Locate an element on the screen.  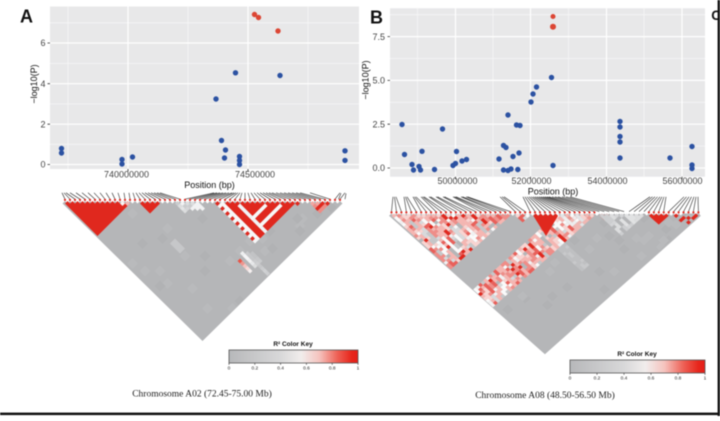
svg-text: 6 is located at coordinates (42, 43).